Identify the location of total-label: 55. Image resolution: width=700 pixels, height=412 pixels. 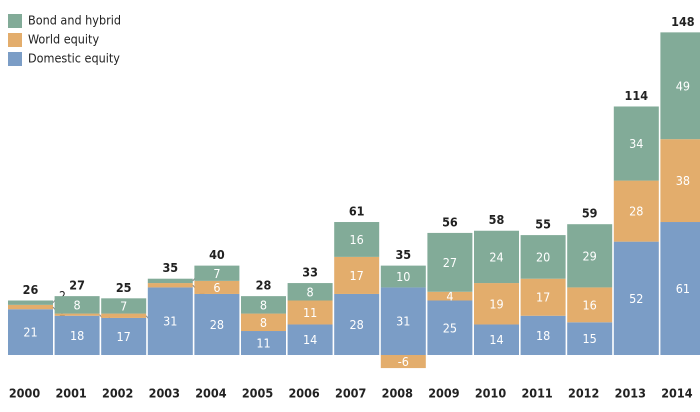
(543, 224).